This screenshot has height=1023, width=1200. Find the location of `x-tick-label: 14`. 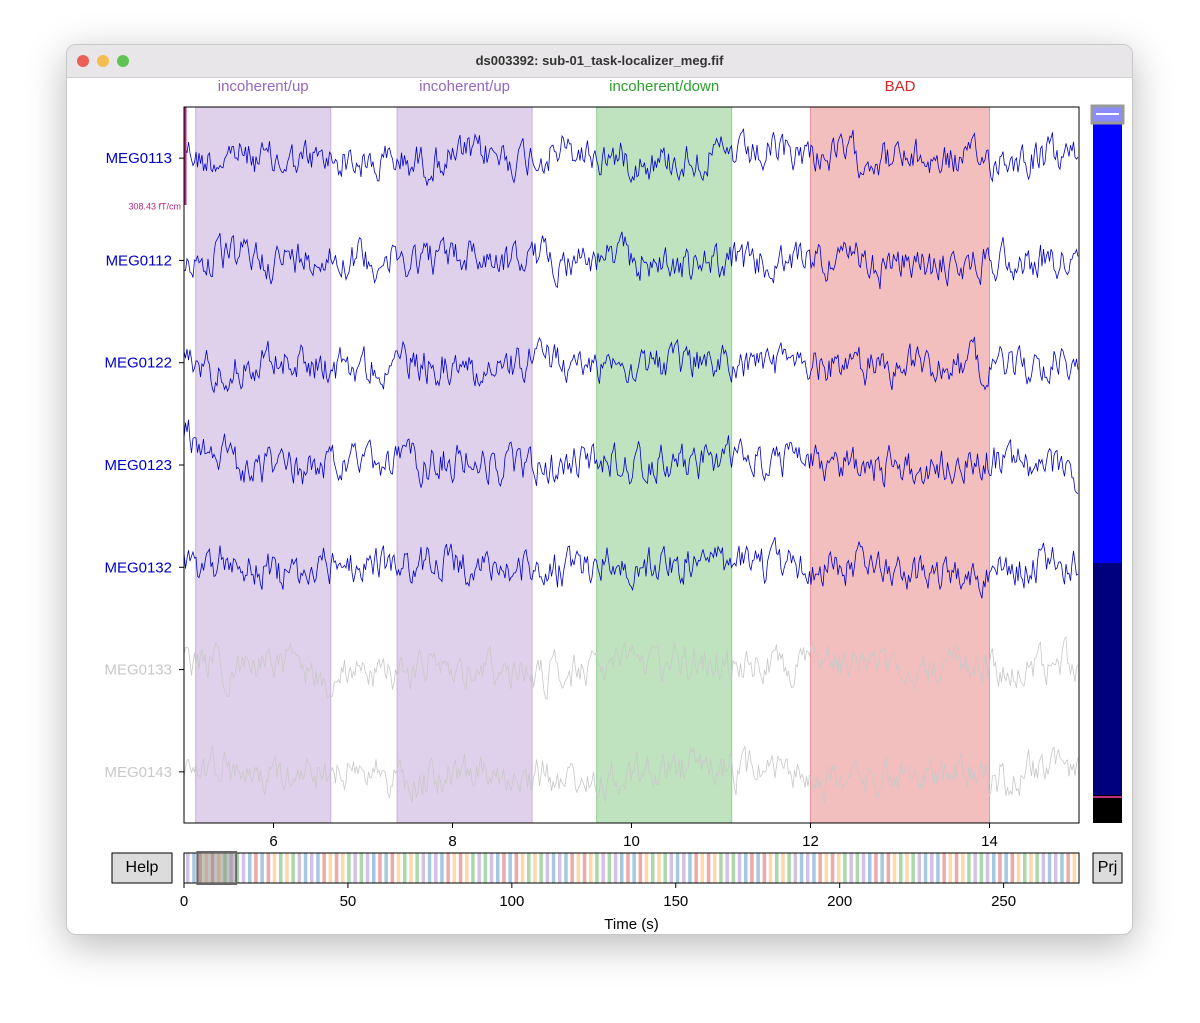

x-tick-label: 14 is located at coordinates (989, 841).